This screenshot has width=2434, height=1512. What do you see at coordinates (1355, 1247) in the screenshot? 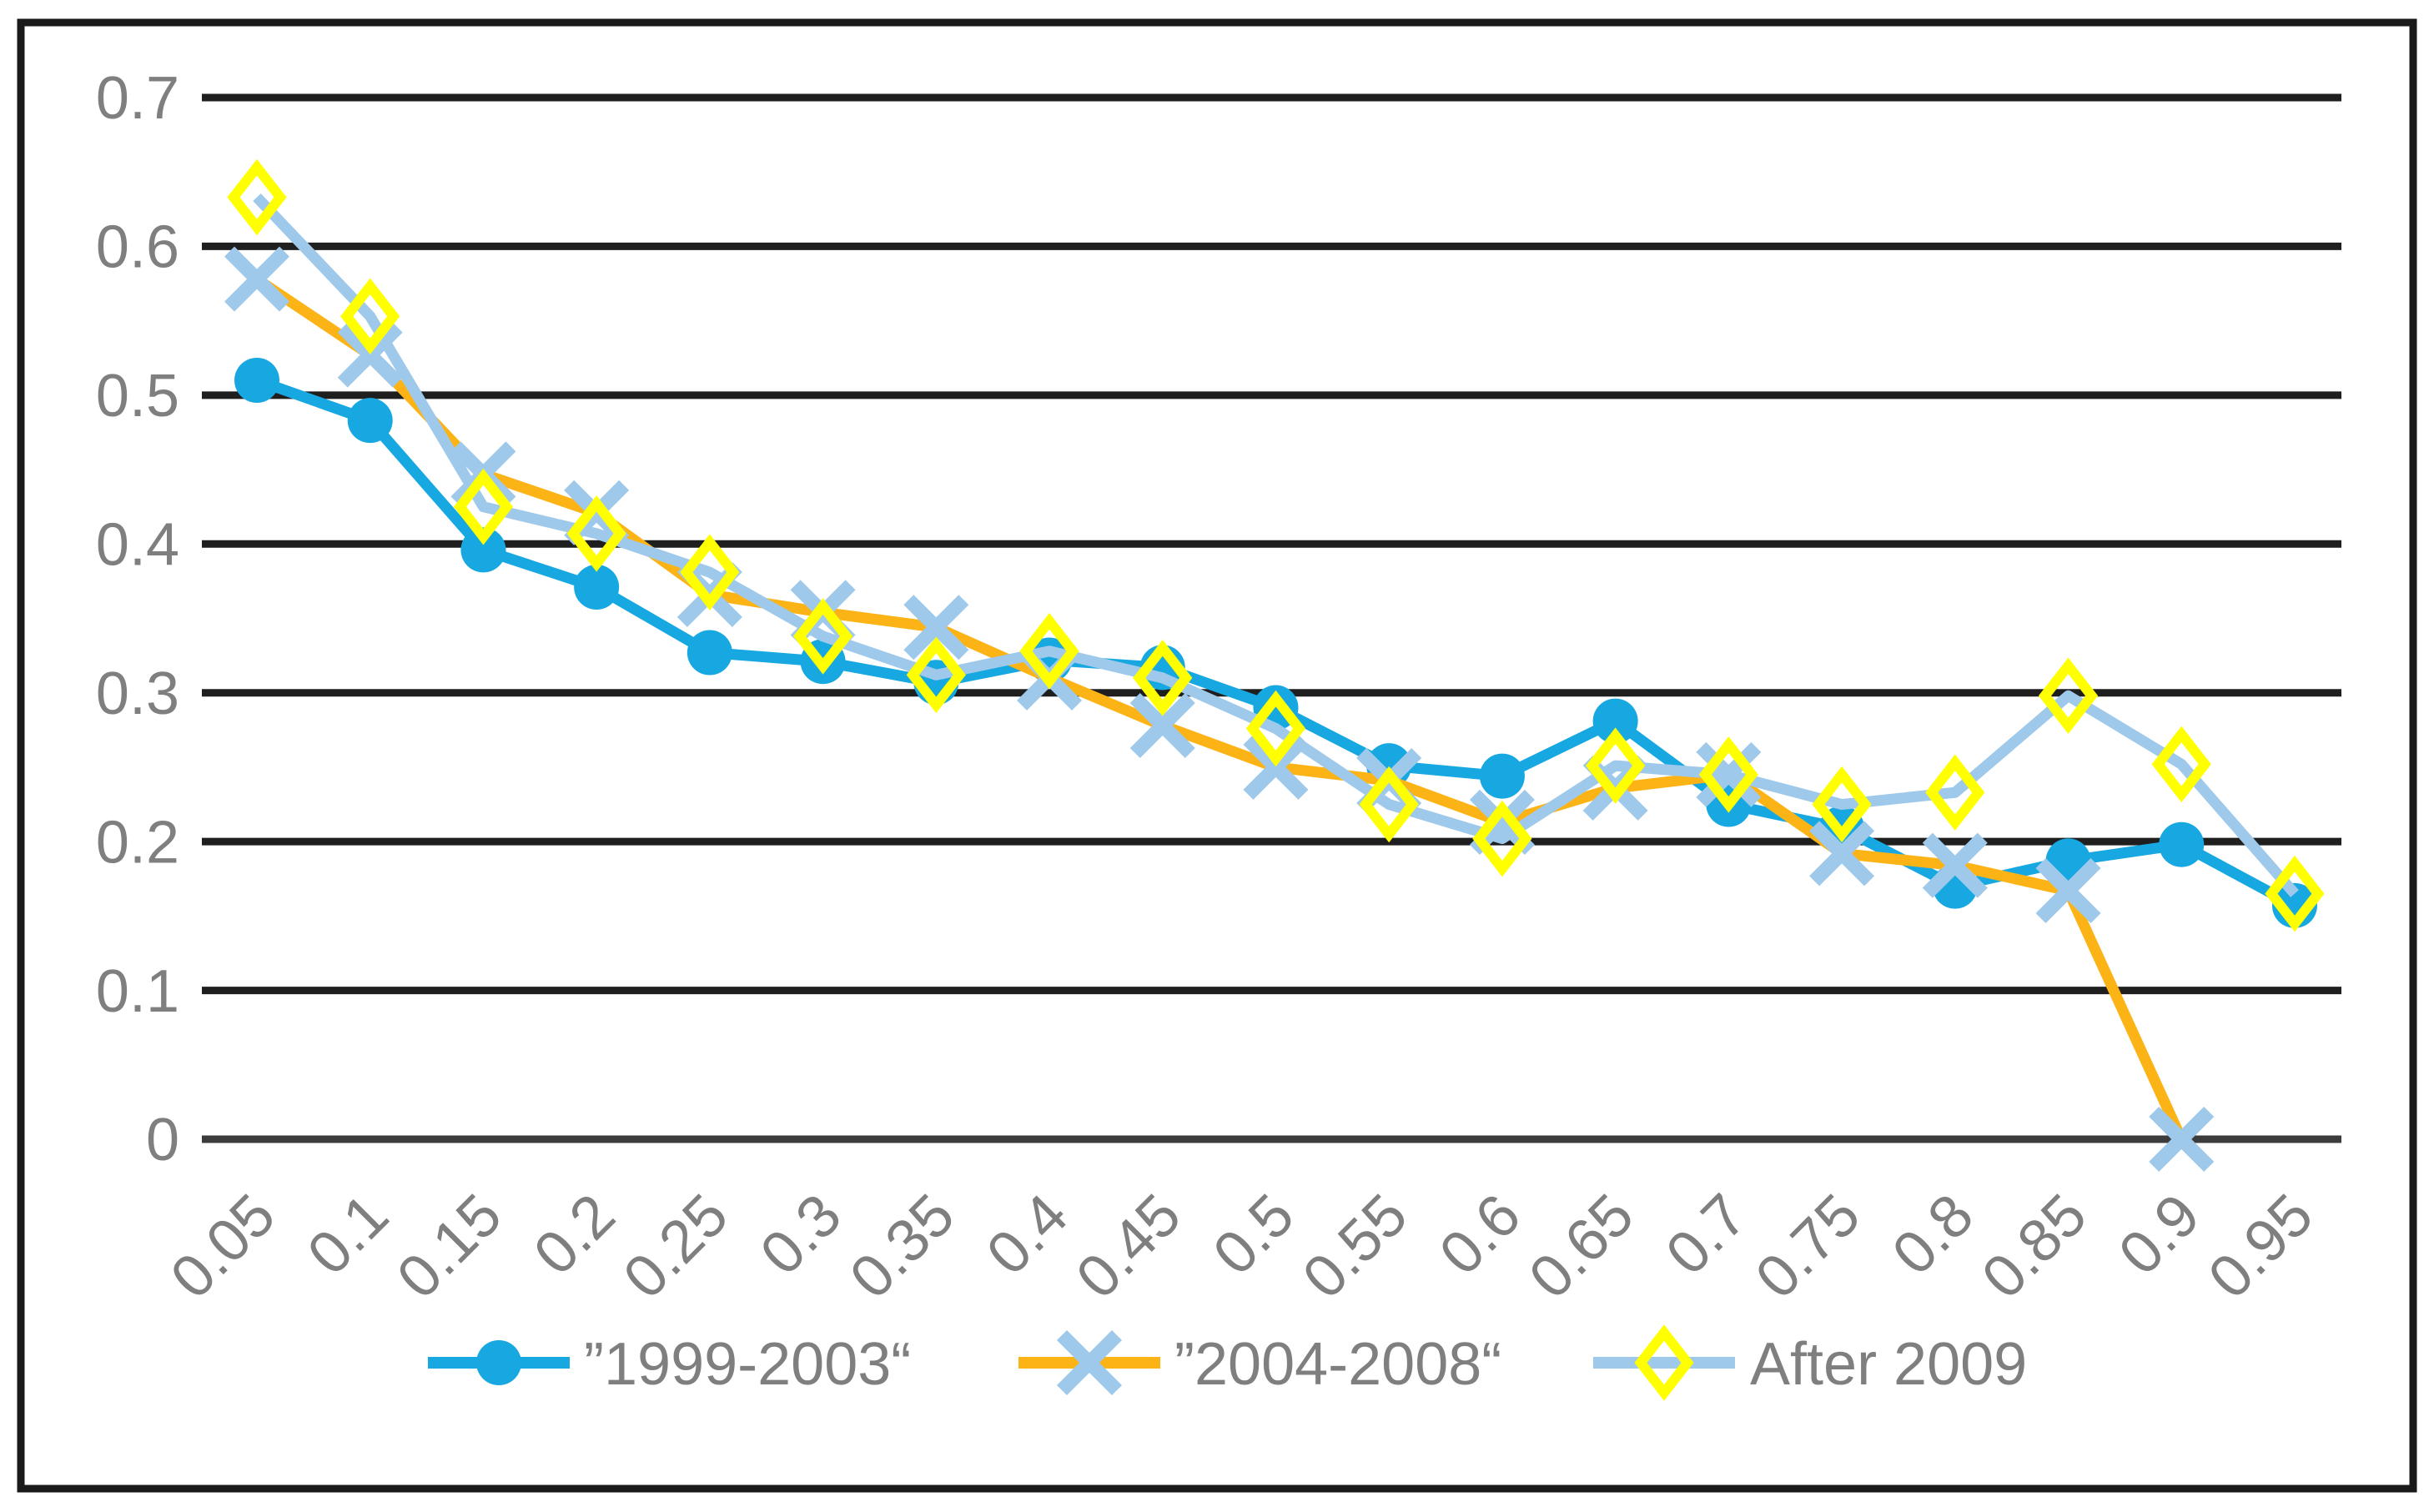
I see `x-tick-label: 0.55` at bounding box center [1355, 1247].